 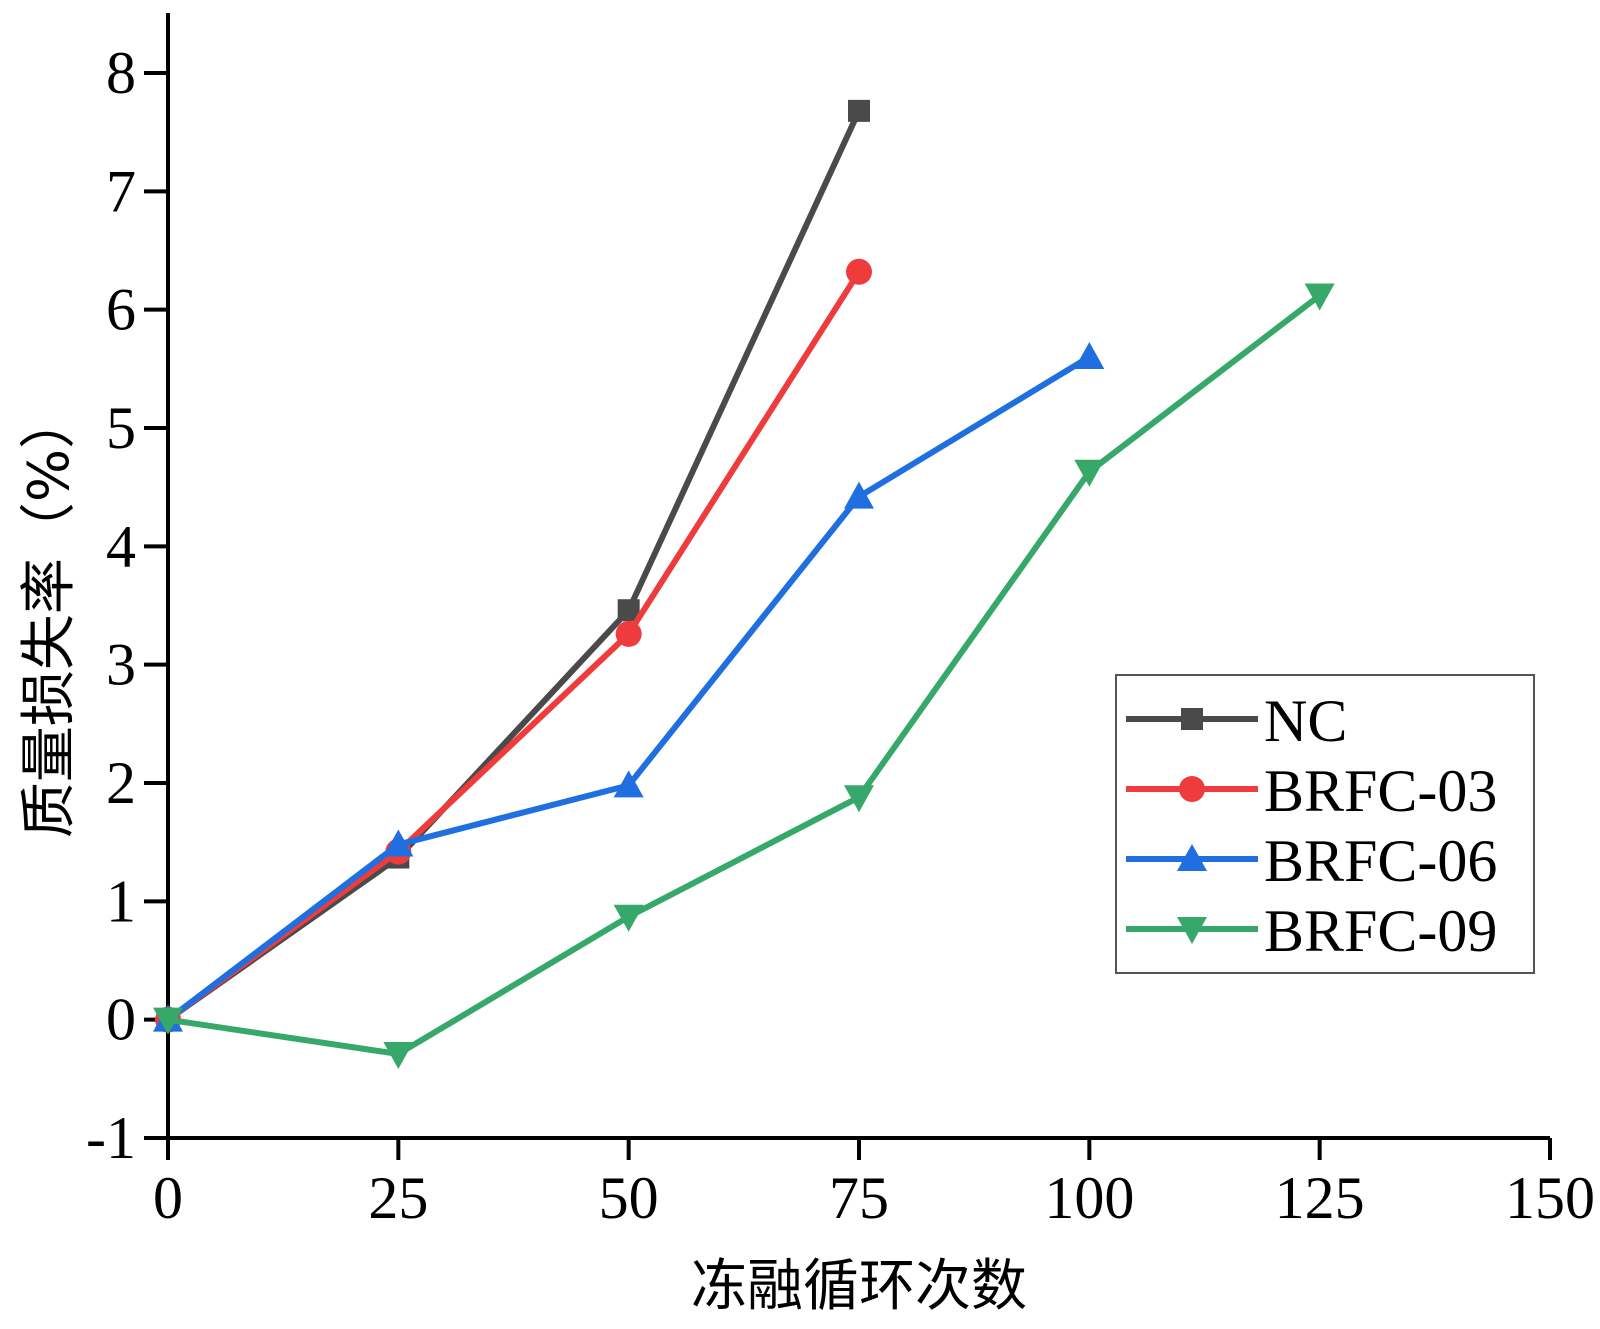 I want to click on y-tick-label: 1, so click(x=121, y=901).